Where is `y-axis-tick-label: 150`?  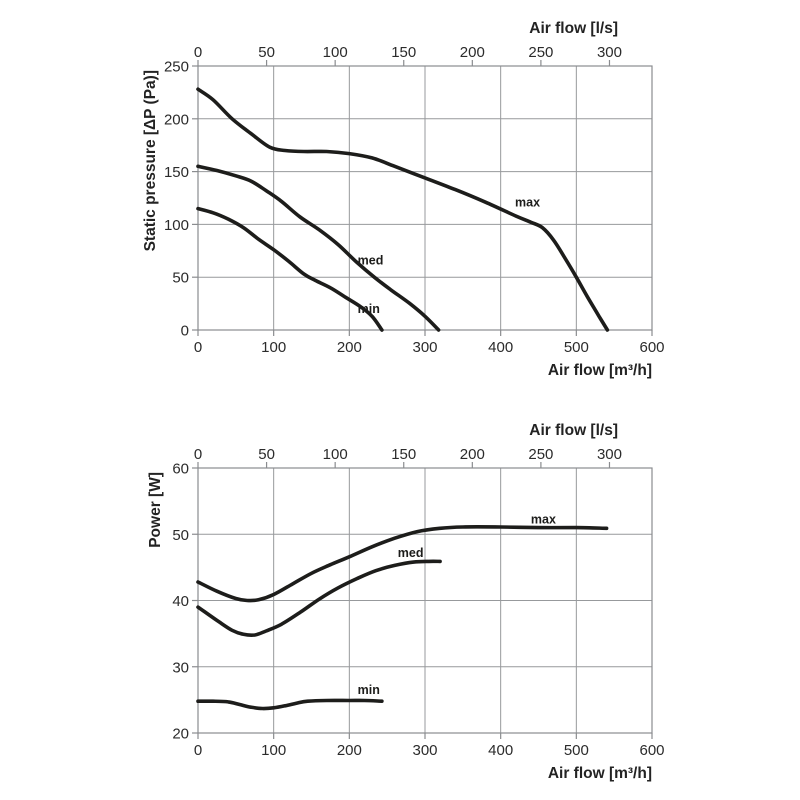
y-axis-tick-label: 150 is located at coordinates (176, 172).